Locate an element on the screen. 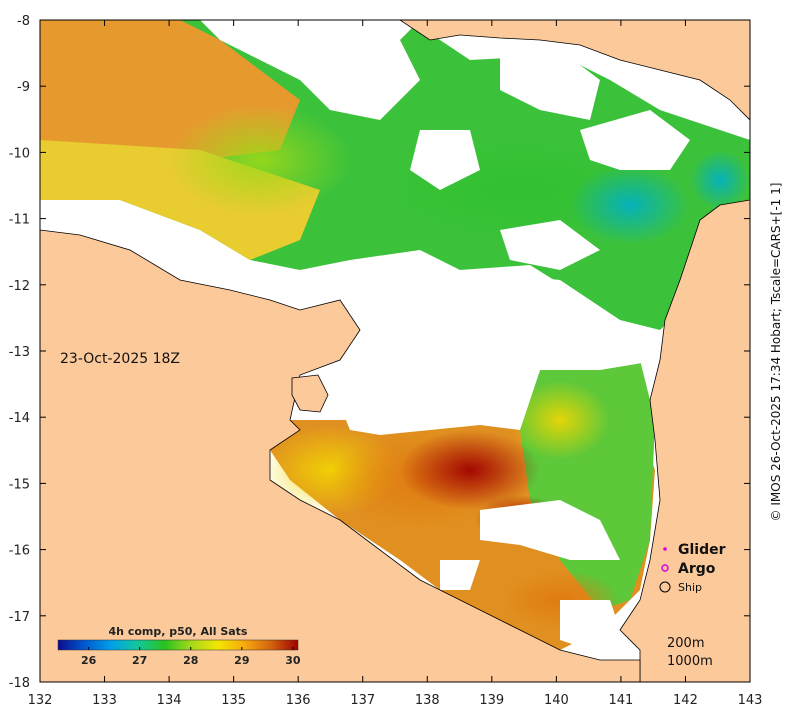 This screenshot has width=792, height=716. sst-lightgreen-patch is located at coordinates (260, 160).